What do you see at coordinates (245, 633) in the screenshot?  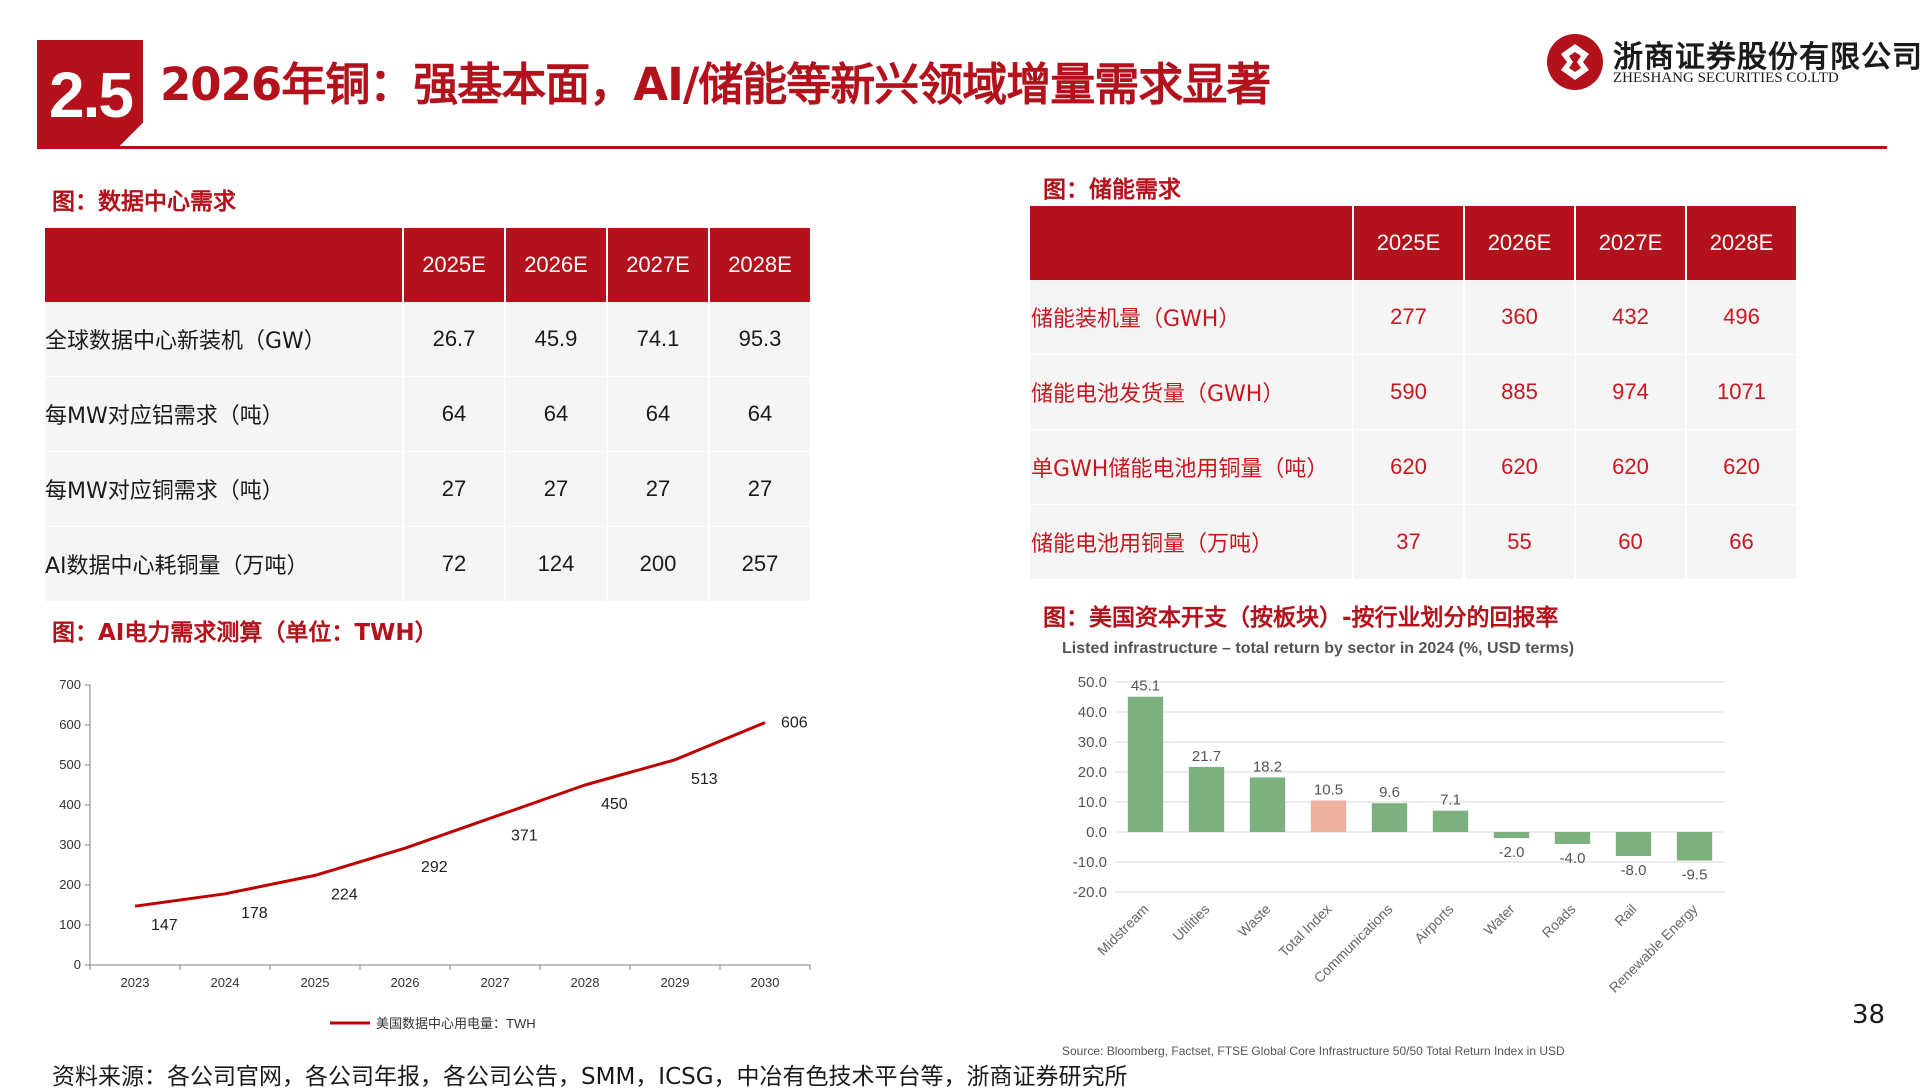 I see `ai-power-caption: 图：AI电力需求测算（单位：TWH）` at bounding box center [245, 633].